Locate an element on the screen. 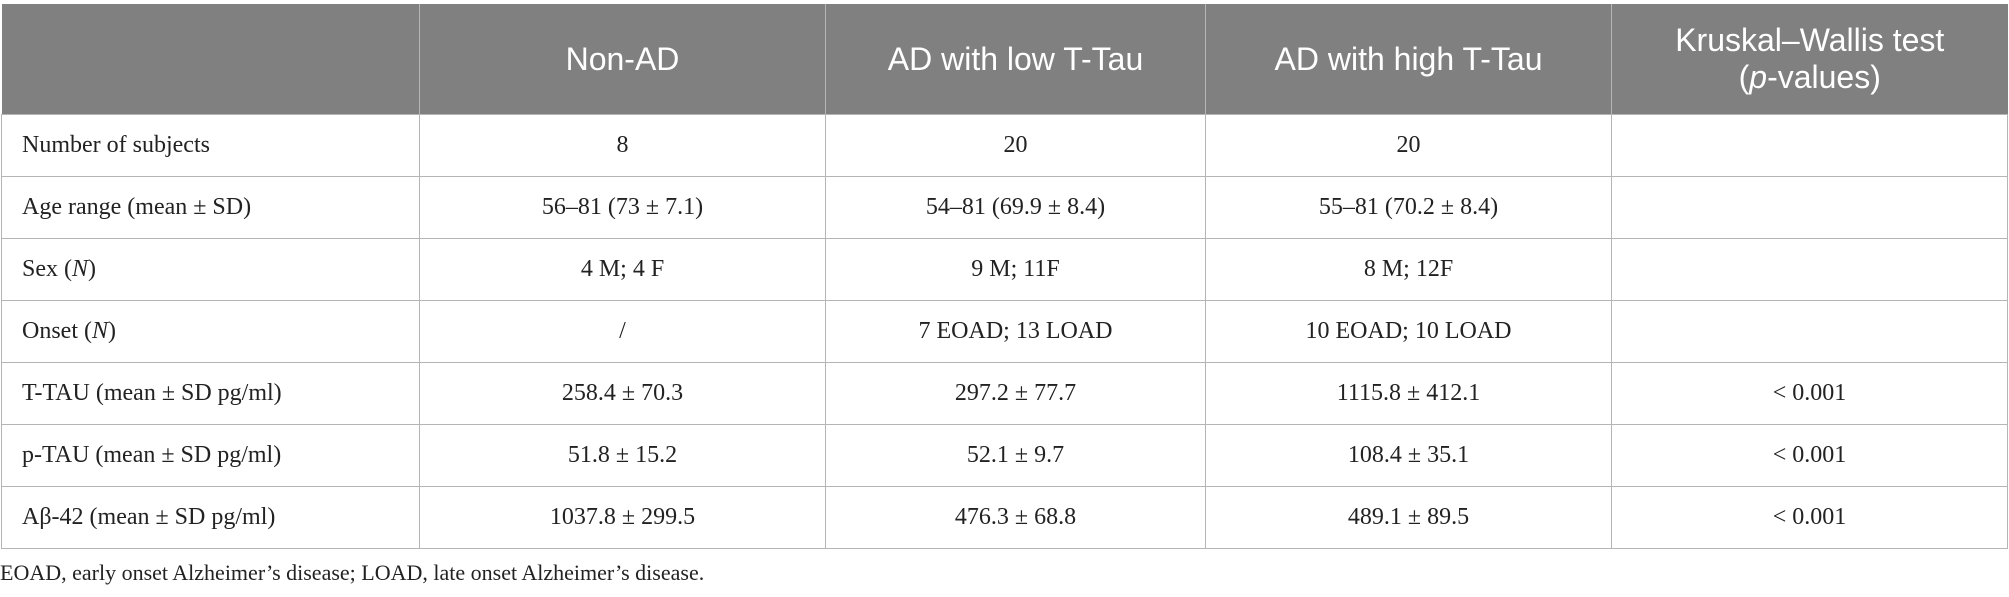 The width and height of the screenshot is (2009, 597). header-cell: AD with low T-Tau is located at coordinates (1015, 59).